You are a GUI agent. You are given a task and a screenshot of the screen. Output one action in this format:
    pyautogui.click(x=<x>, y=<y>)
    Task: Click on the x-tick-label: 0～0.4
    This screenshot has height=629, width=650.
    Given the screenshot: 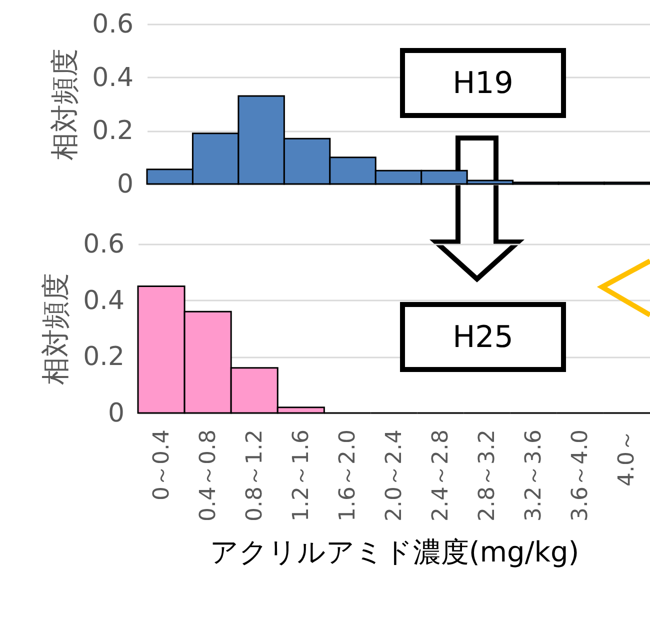 What is the action you would take?
    pyautogui.click(x=161, y=465)
    